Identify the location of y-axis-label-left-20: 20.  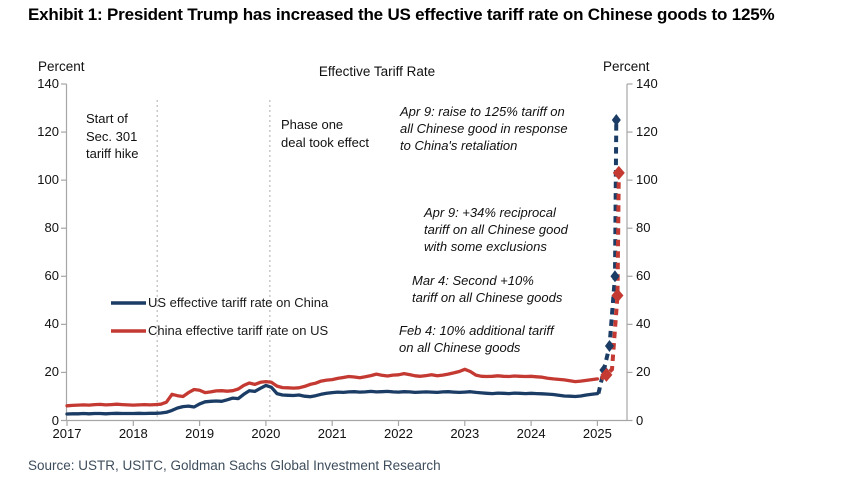
(51, 372).